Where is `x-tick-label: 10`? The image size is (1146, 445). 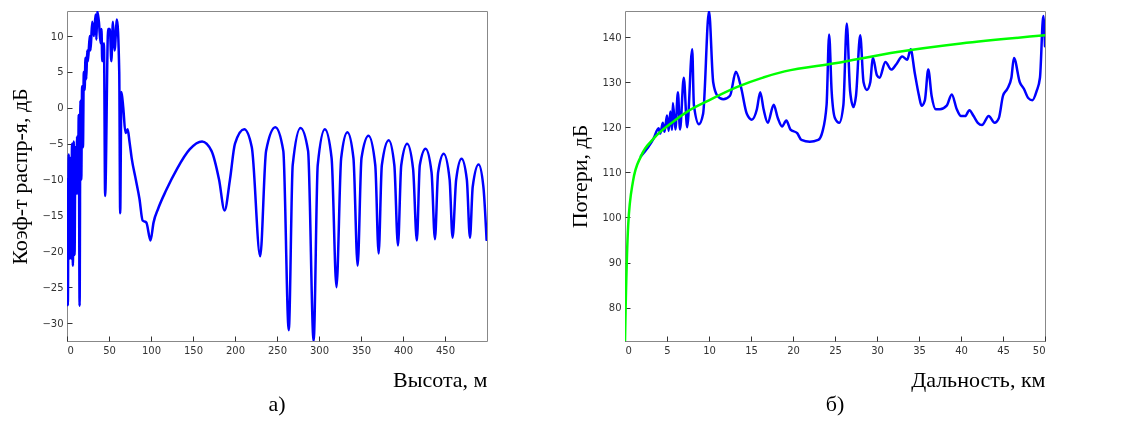
x-tick-label: 10 is located at coordinates (709, 350).